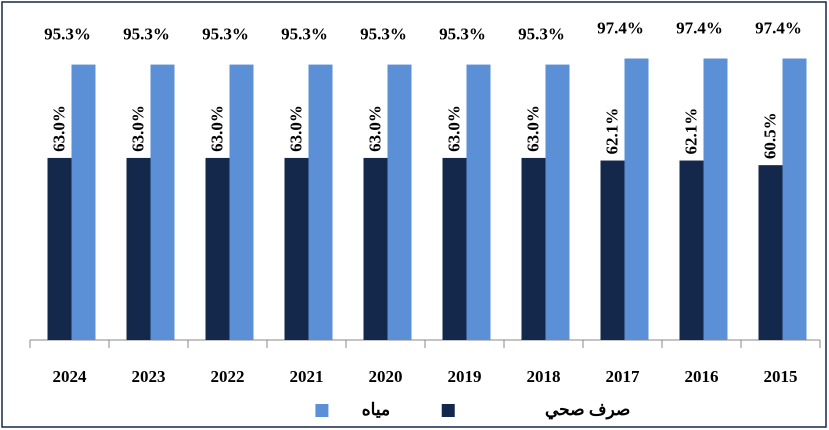  I want to click on x-tick-label: 2018, so click(544, 376).